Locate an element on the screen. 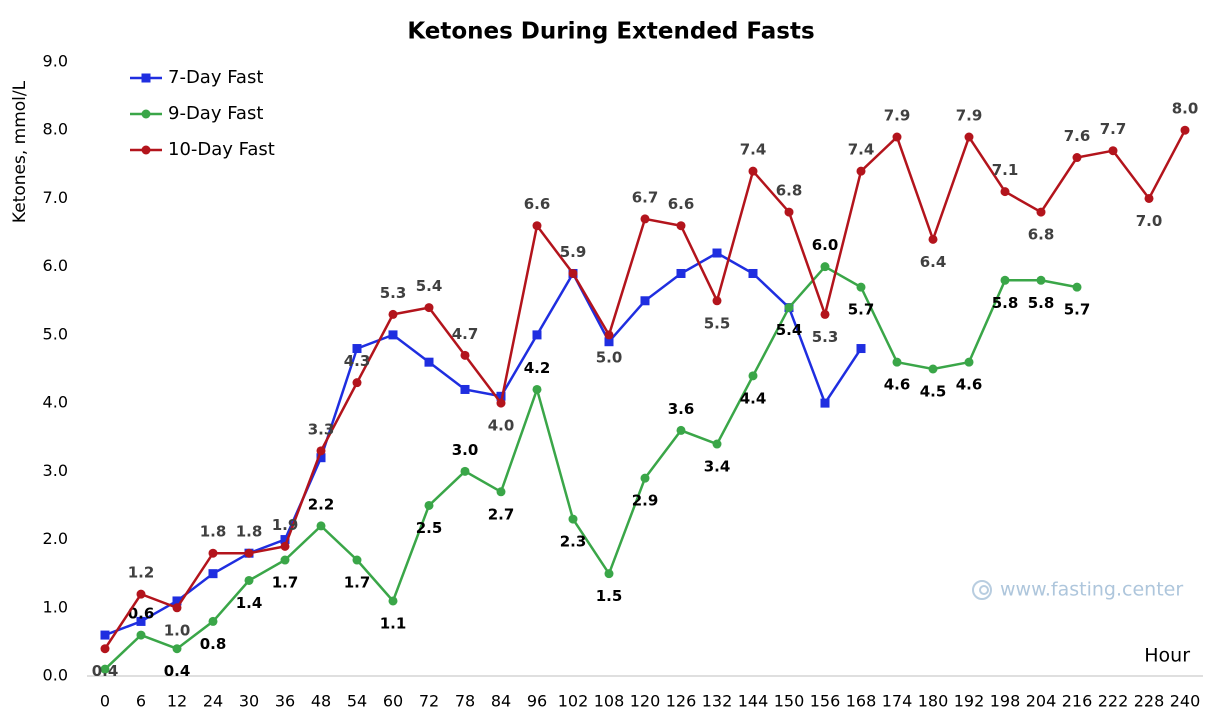 The image size is (1222, 728). x-tick-label: 48 is located at coordinates (321, 701).